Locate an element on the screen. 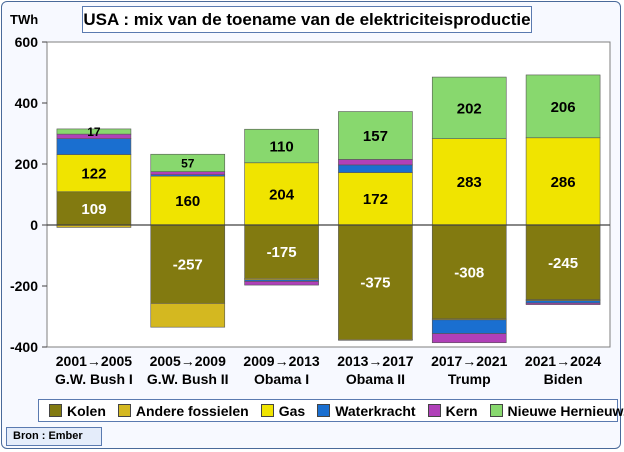  legend-item-waterkracht: Waterkracht is located at coordinates (366, 410).